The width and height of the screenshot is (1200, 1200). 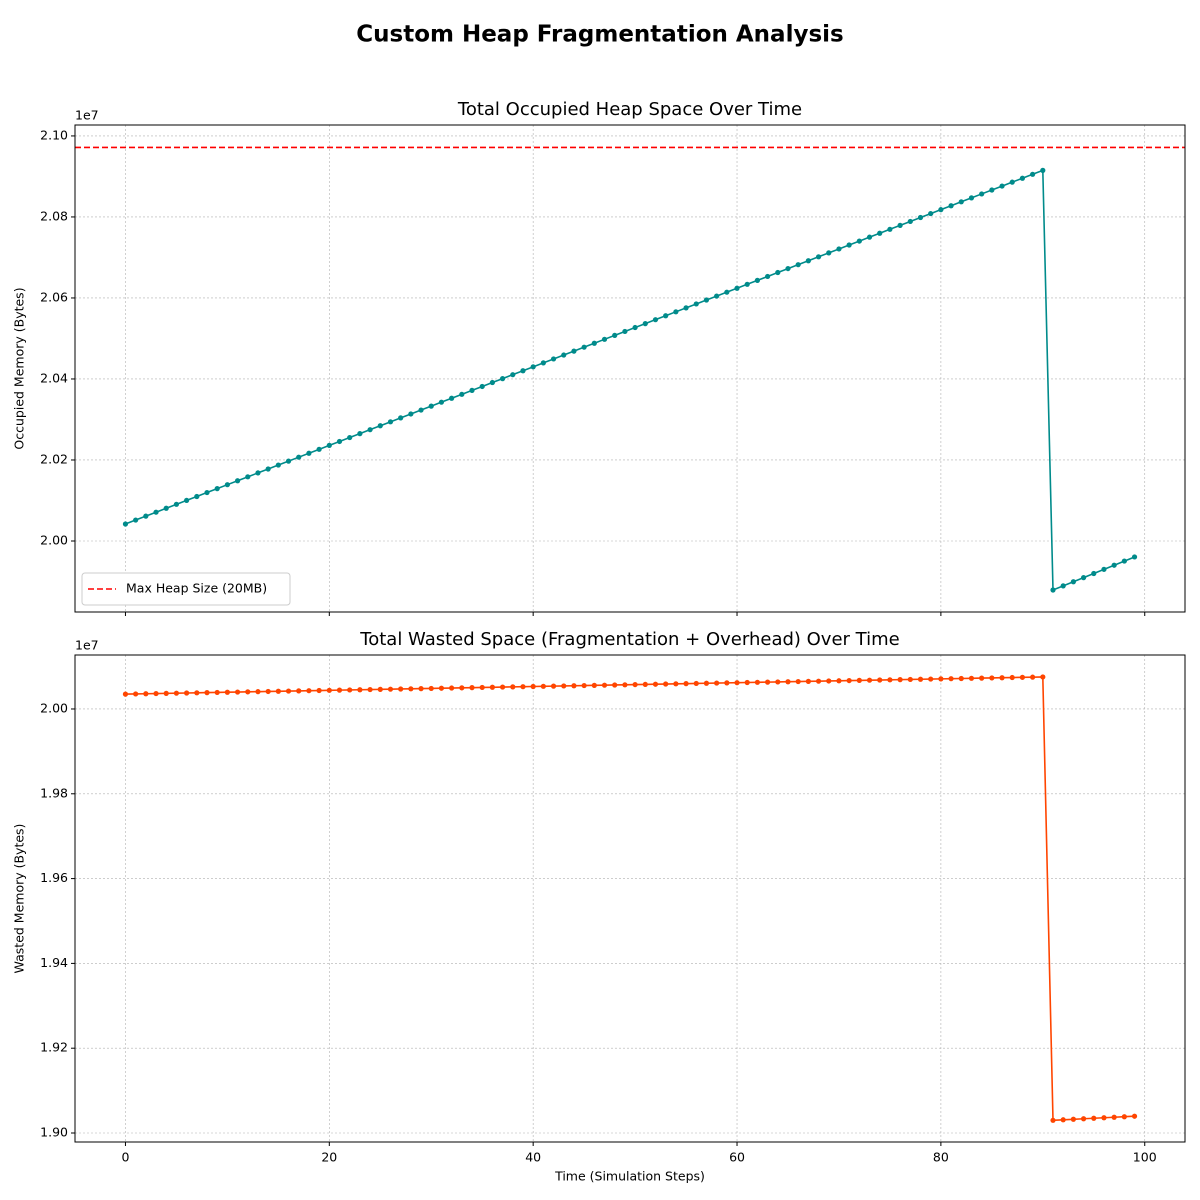 I want to click on x-tick-label: 20, so click(x=329, y=1157).